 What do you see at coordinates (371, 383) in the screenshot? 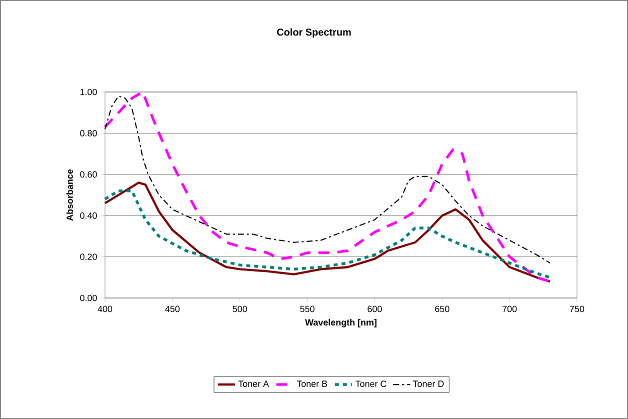
I see `legend-label: Toner C` at bounding box center [371, 383].